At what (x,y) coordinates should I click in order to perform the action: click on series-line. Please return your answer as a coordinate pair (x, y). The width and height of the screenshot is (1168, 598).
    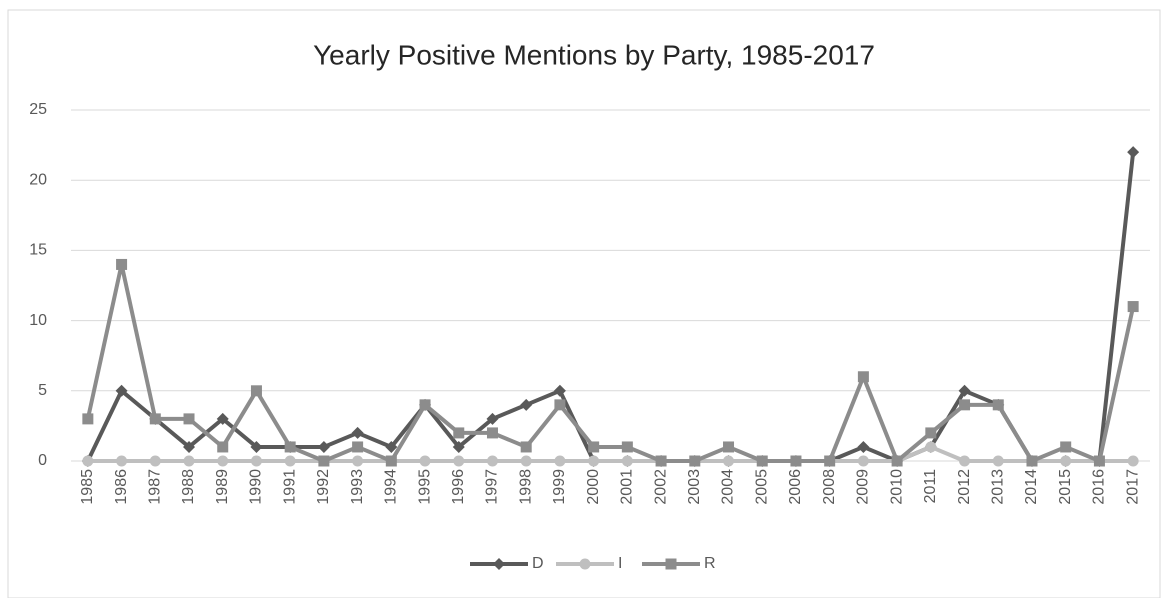
    Looking at the image, I should click on (610, 453).